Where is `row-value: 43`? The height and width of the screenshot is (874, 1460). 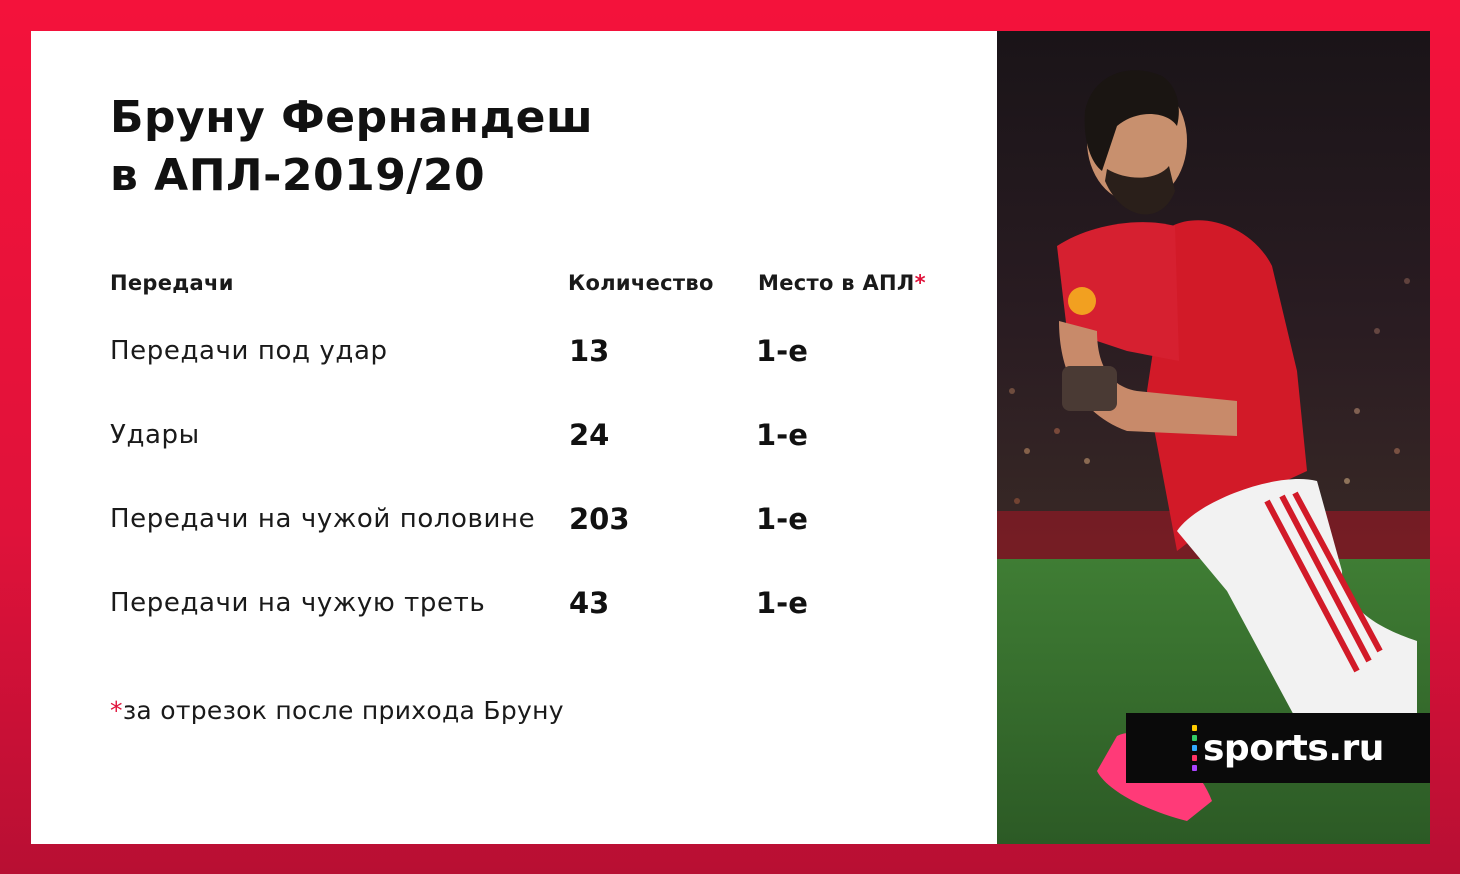
row-value: 43 is located at coordinates (589, 603).